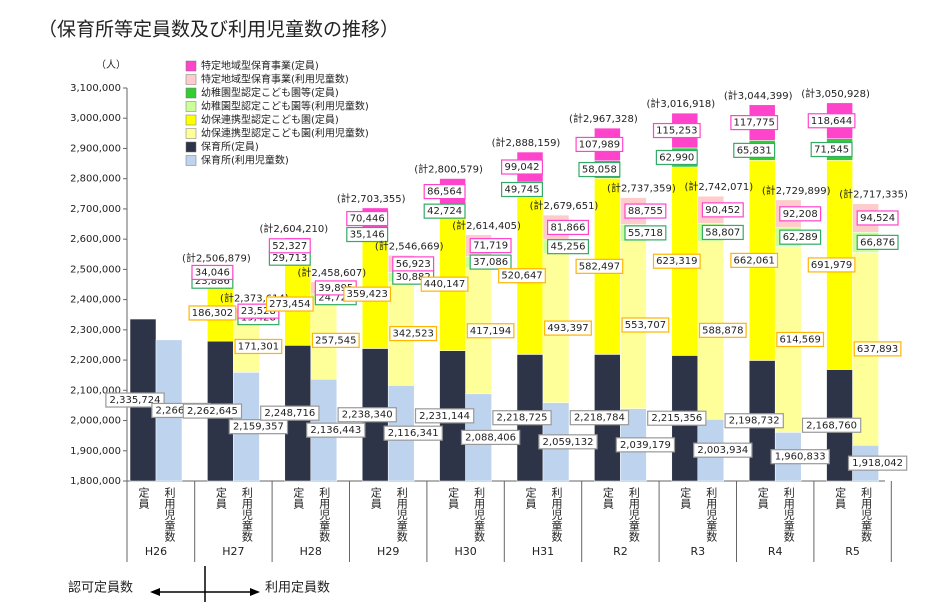  I want to click on y-tick-label: 3,100,000, so click(95, 88).